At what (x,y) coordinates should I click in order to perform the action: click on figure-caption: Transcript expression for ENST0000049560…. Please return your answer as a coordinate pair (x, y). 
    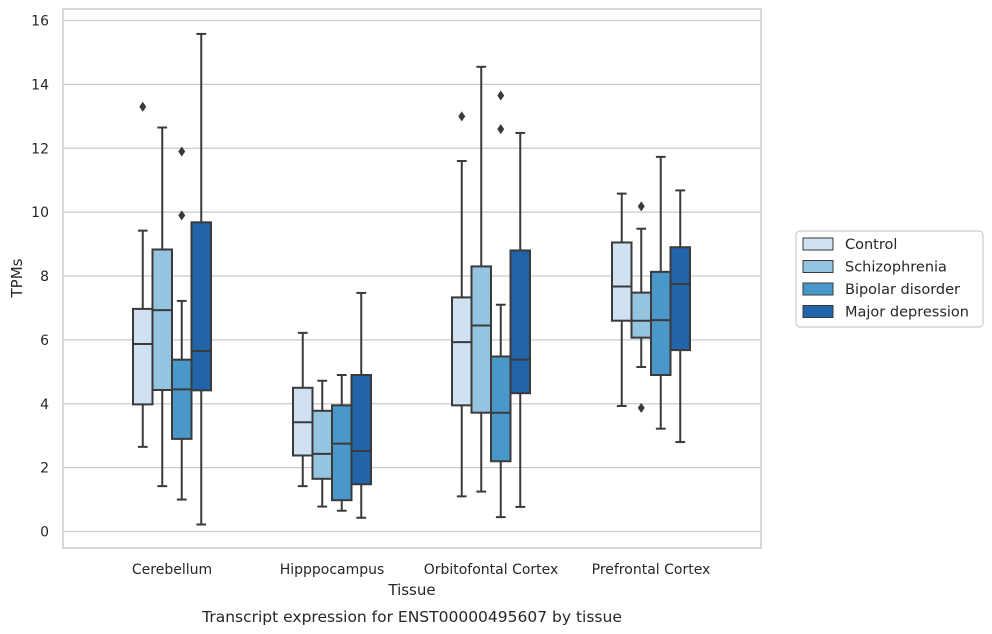
    Looking at the image, I should click on (411, 617).